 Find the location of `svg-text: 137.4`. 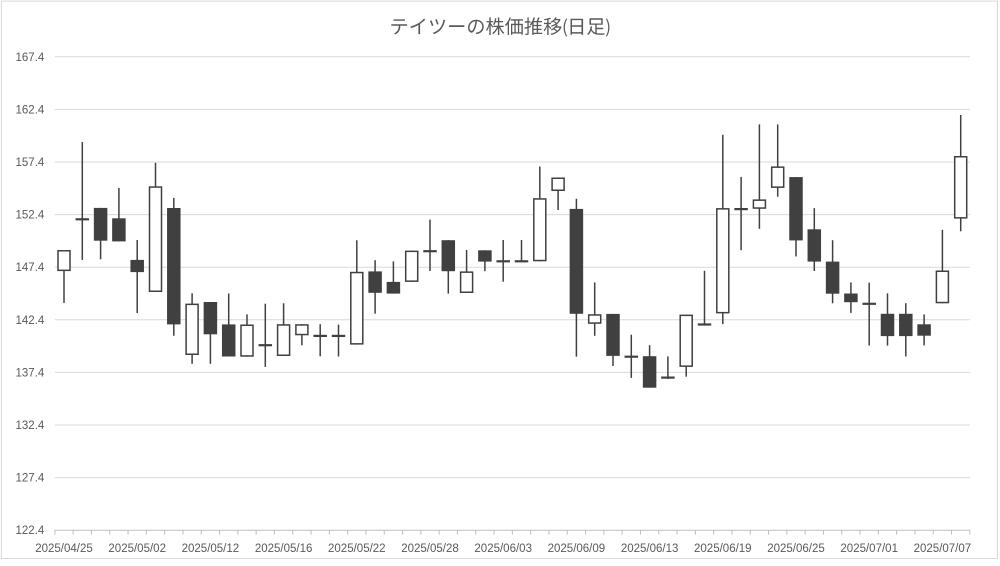

svg-text: 137.4 is located at coordinates (30, 373).